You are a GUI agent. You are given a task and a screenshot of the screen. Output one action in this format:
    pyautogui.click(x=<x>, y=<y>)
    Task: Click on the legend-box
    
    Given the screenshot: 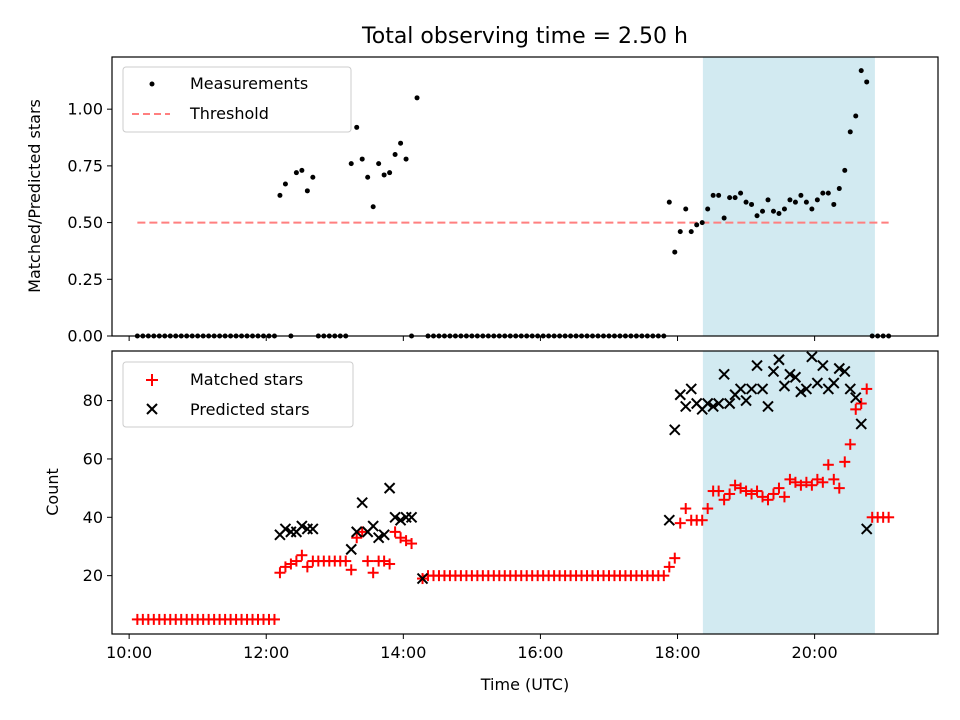 What is the action you would take?
    pyautogui.click(x=237, y=99)
    